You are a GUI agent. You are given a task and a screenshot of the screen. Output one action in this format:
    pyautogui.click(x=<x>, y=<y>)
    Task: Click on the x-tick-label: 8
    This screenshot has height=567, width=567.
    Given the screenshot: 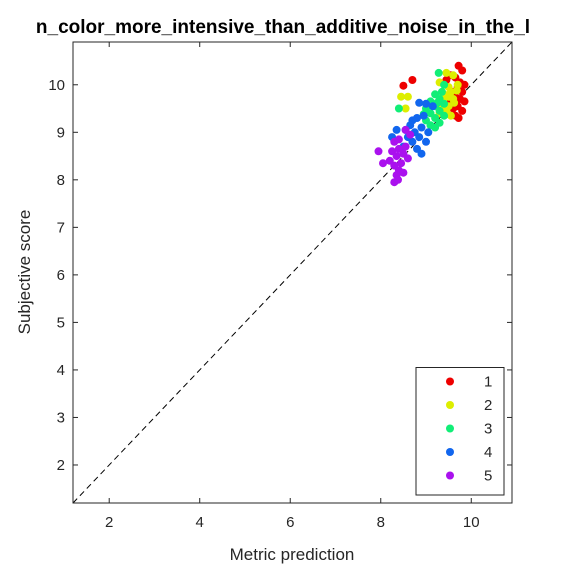 What is the action you would take?
    pyautogui.click(x=381, y=522)
    